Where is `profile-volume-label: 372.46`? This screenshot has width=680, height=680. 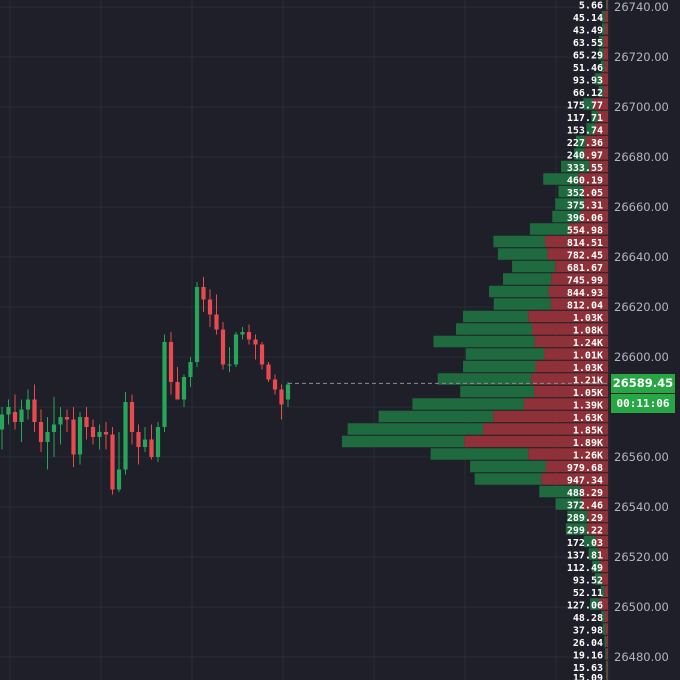
profile-volume-label: 372.46 is located at coordinates (585, 506).